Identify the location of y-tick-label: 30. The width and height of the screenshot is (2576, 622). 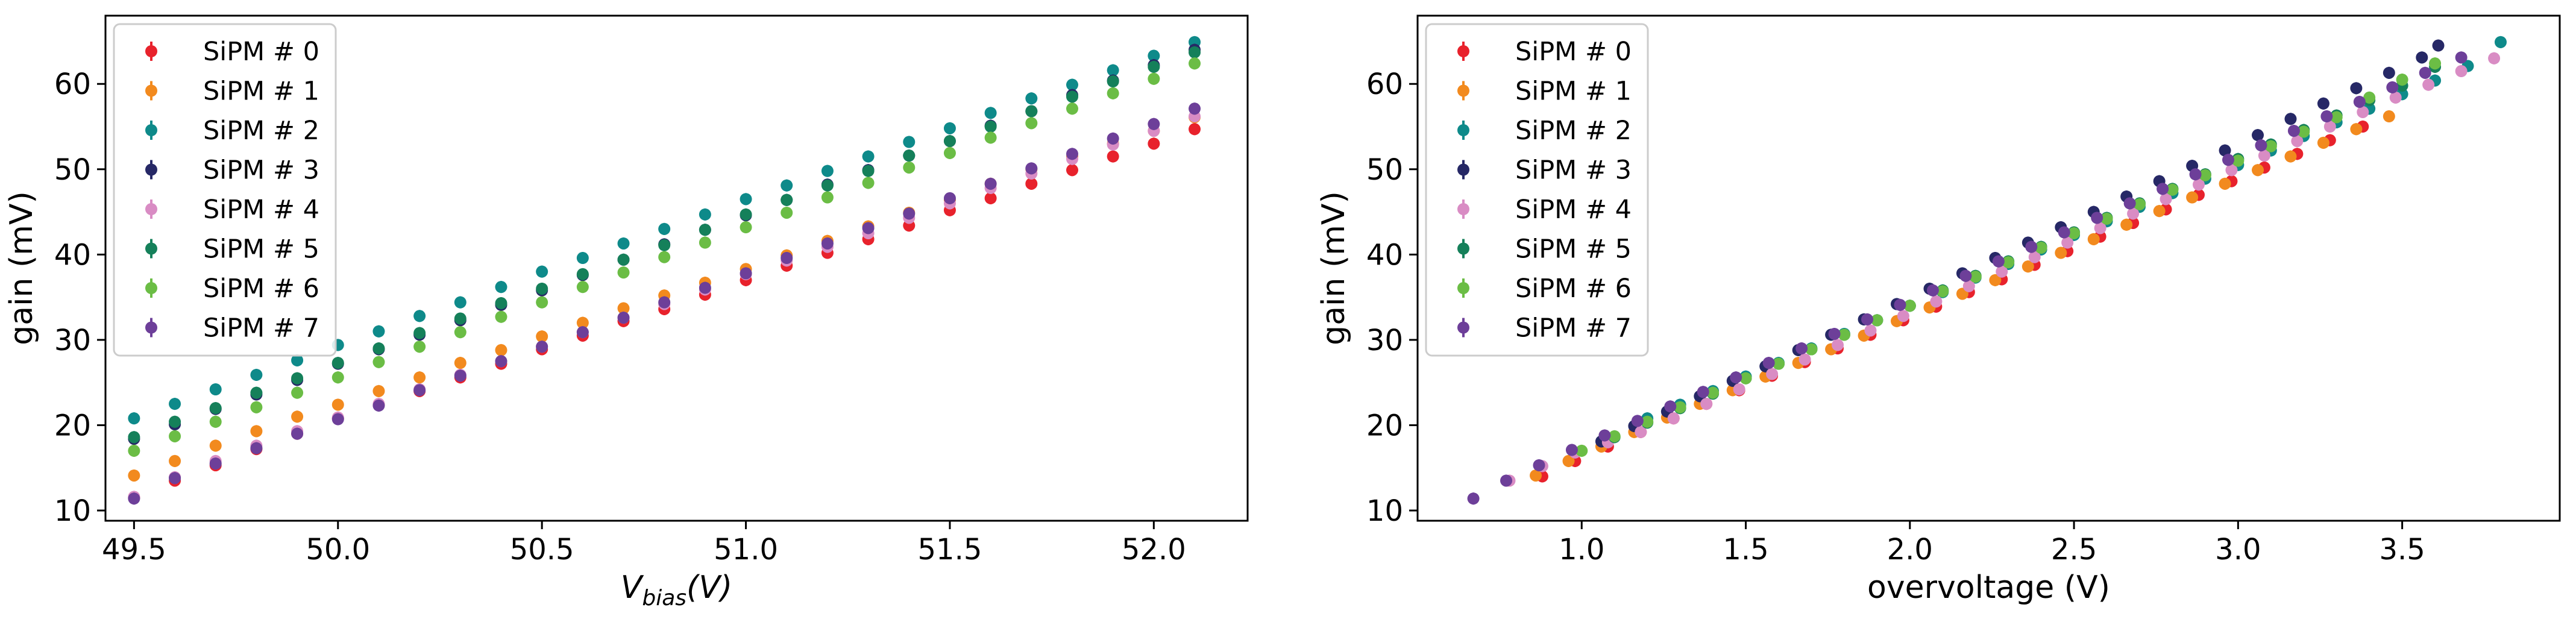
(1384, 340).